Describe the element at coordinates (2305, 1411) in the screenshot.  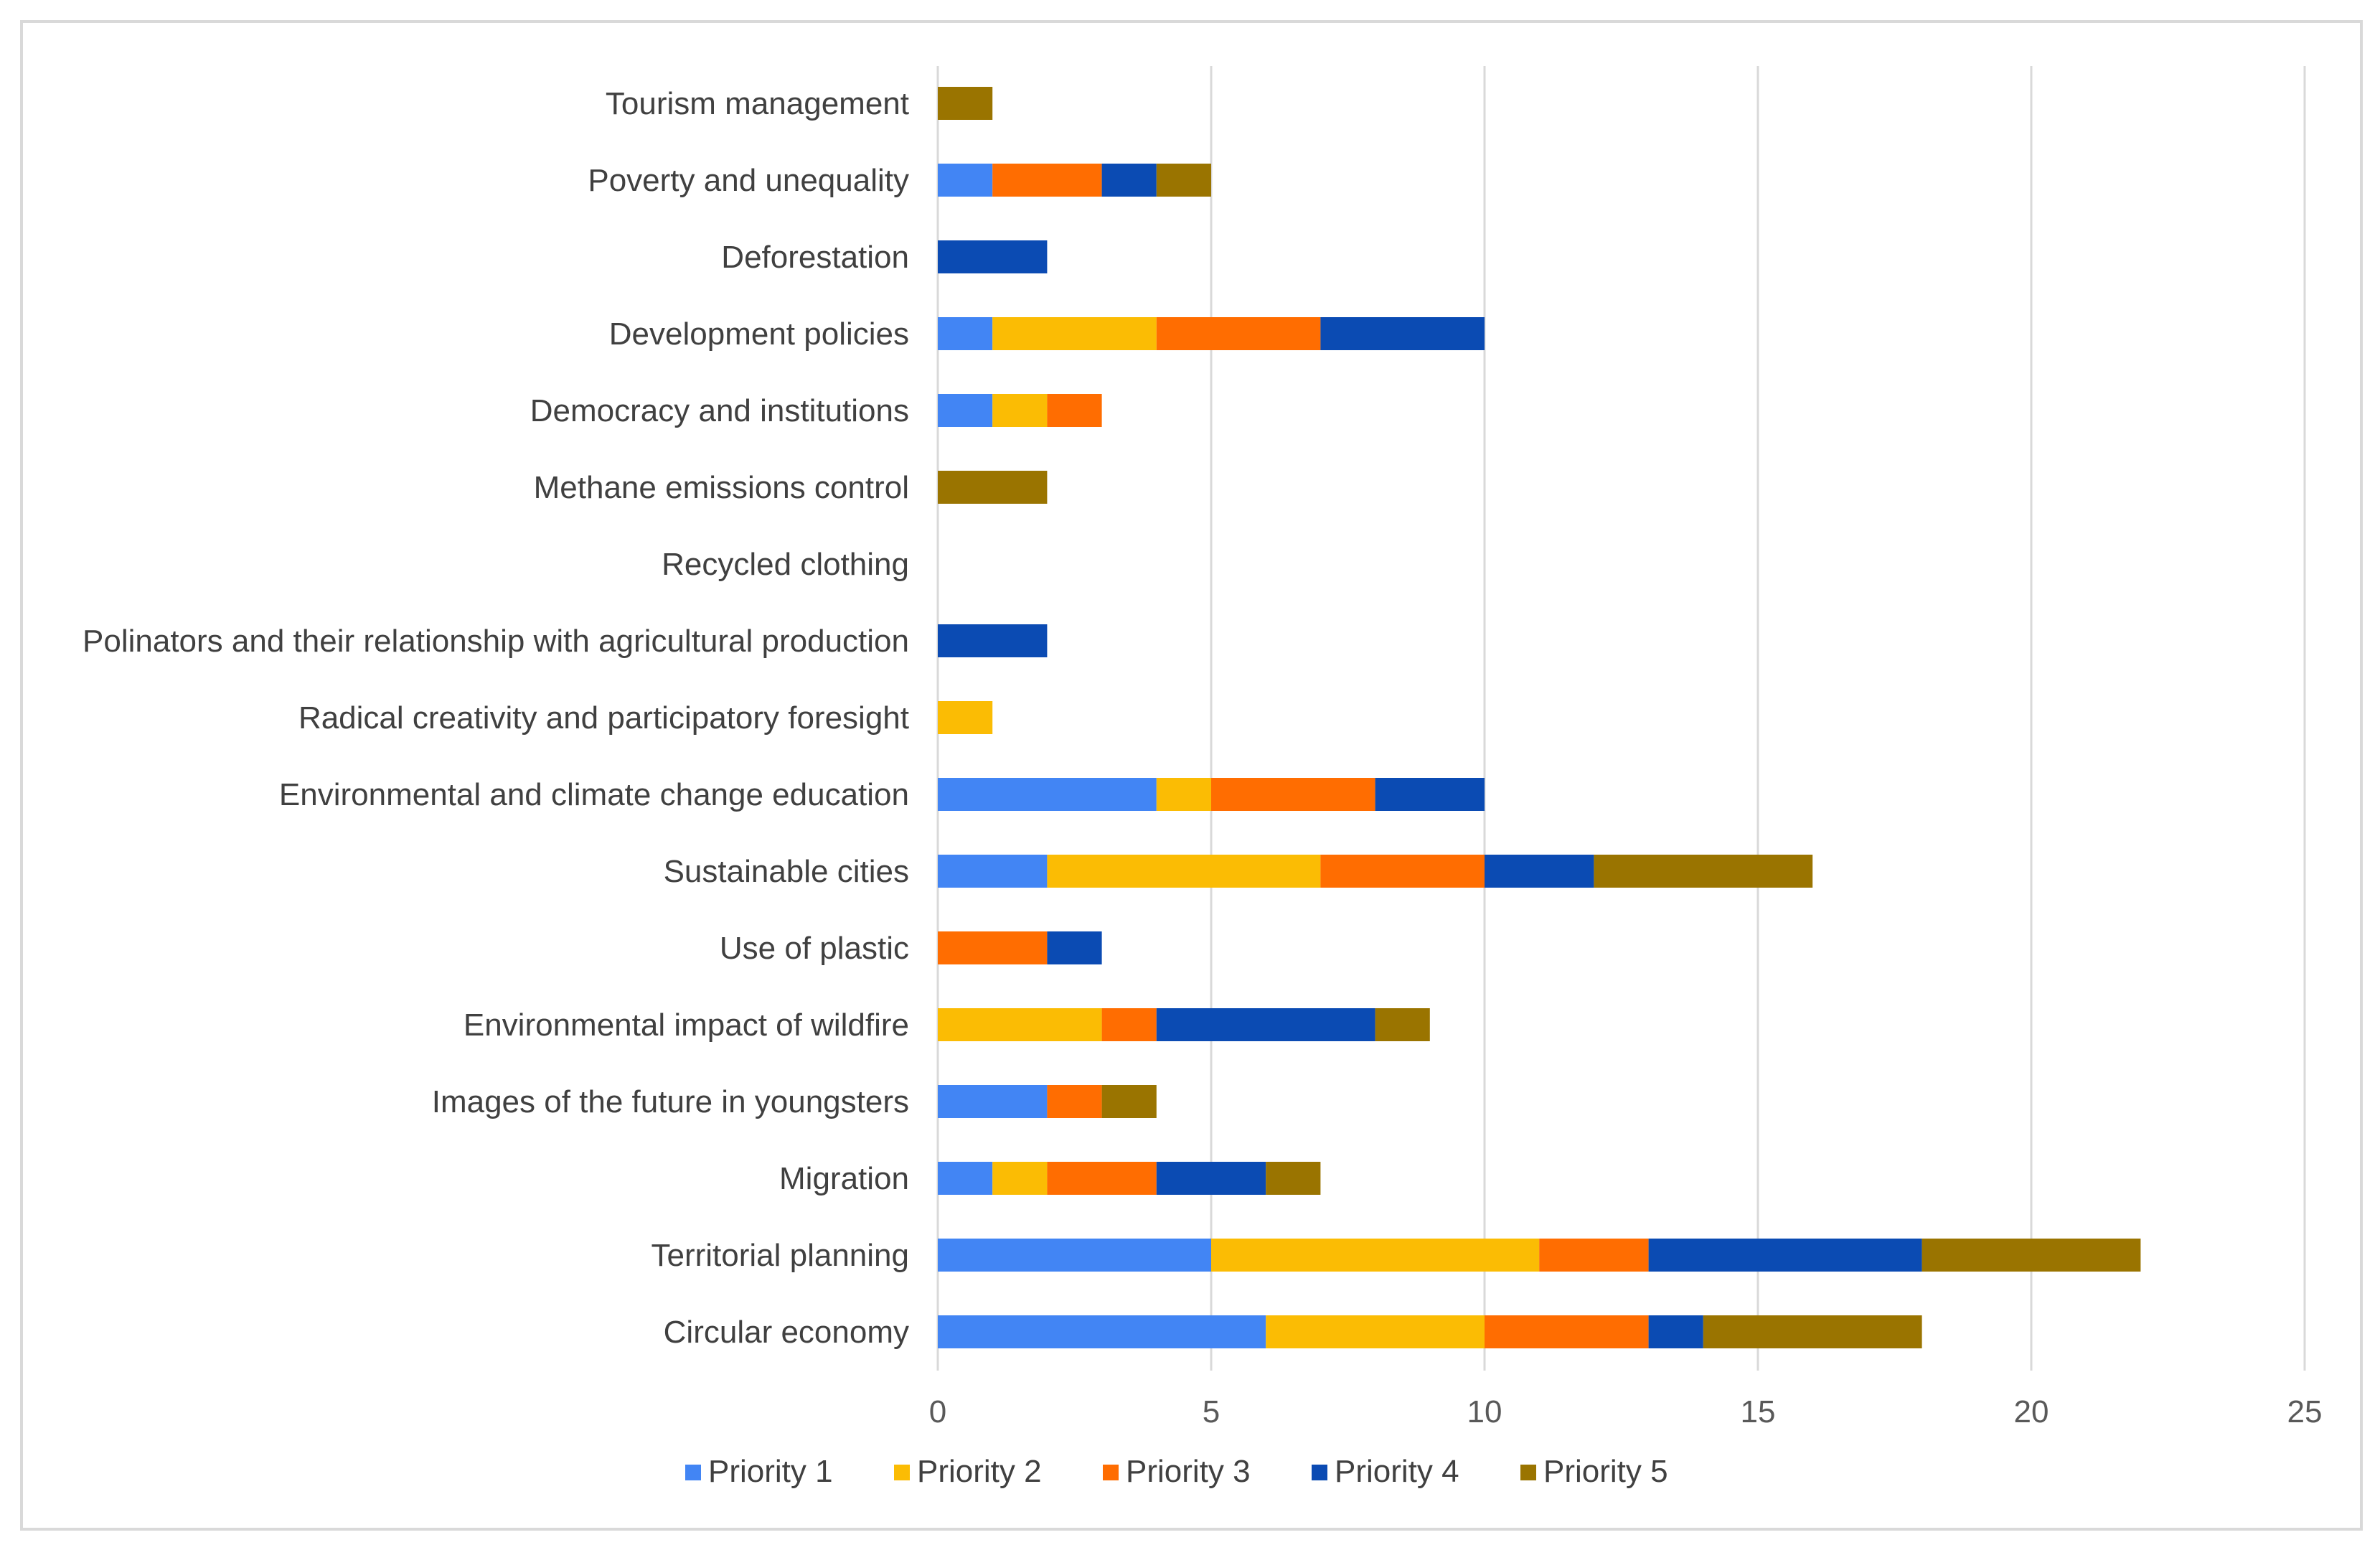
I see `x-tick-label: 25` at that location.